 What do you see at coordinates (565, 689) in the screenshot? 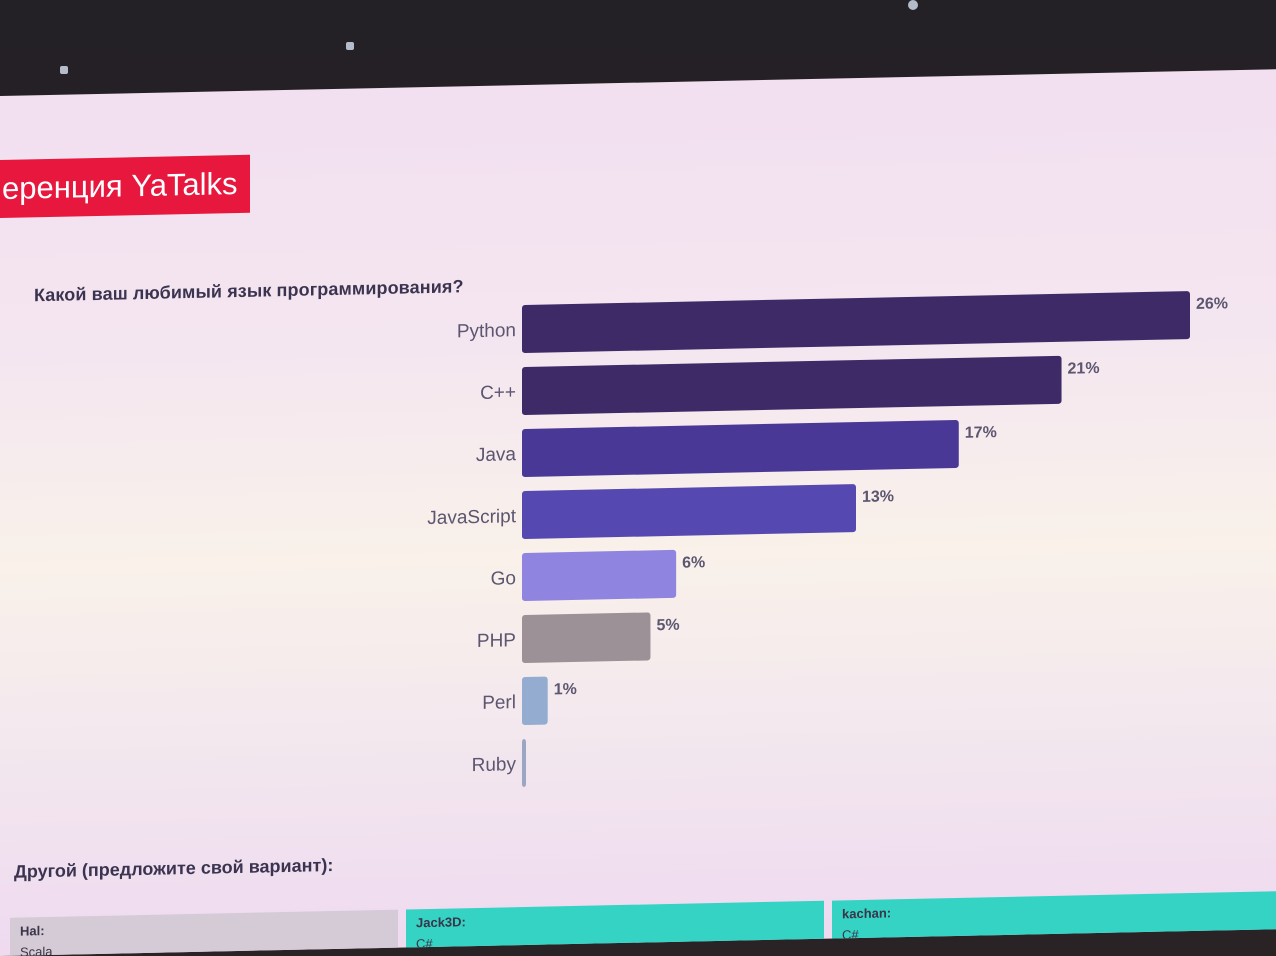
I see `value-label: 1%` at bounding box center [565, 689].